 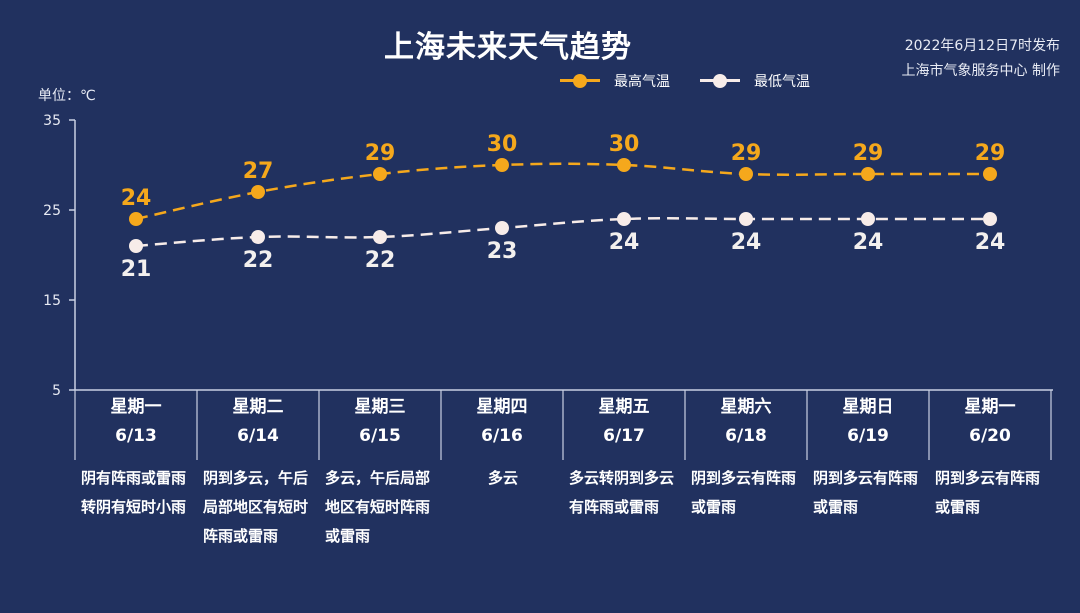 I want to click on legend-item-low: 最低气温, so click(x=755, y=81).